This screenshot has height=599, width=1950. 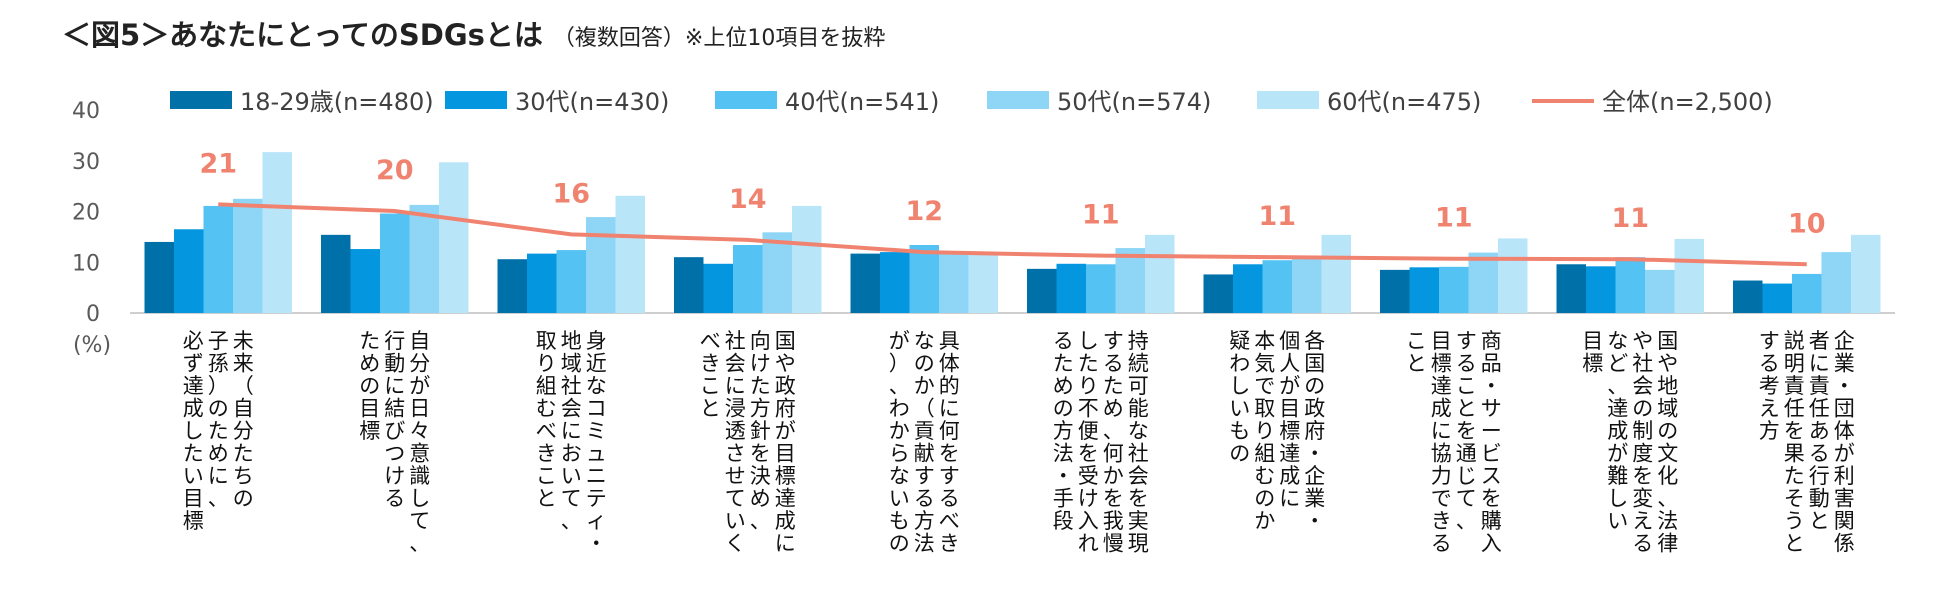 What do you see at coordinates (596, 442) in the screenshot?
I see `category-label-line: 身近なコミュニティ・` at bounding box center [596, 442].